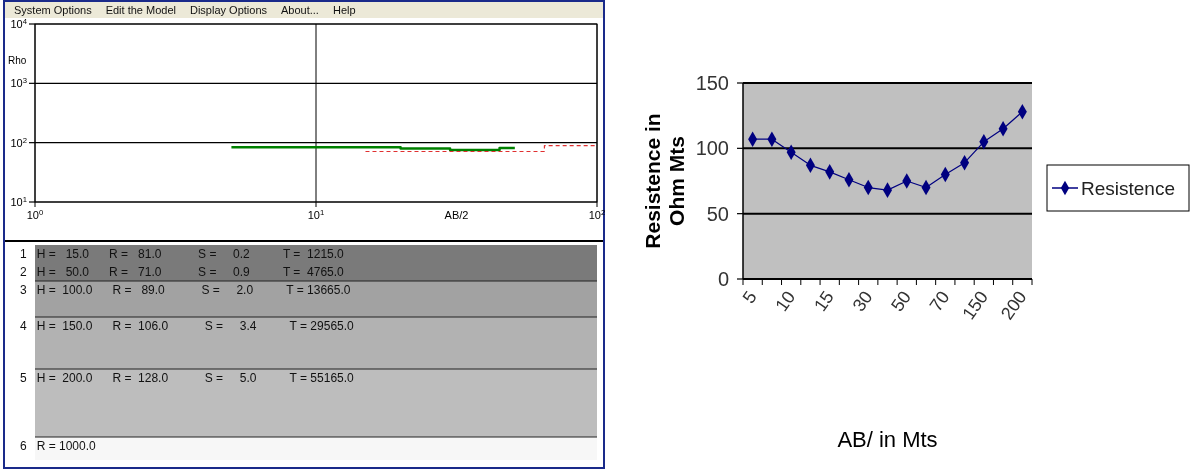 The height and width of the screenshot is (470, 1190). What do you see at coordinates (18, 201) in the screenshot?
I see `y-tick-label: 10$^{1}$` at bounding box center [18, 201].